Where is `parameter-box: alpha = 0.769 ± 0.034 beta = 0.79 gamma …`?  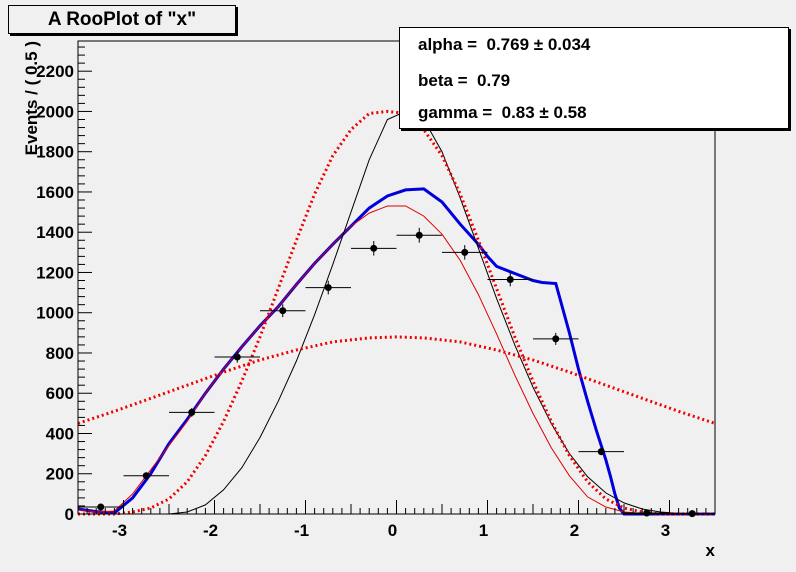
parameter-box: alpha = 0.769 ± 0.034 beta = 0.79 gamma … is located at coordinates (594, 78).